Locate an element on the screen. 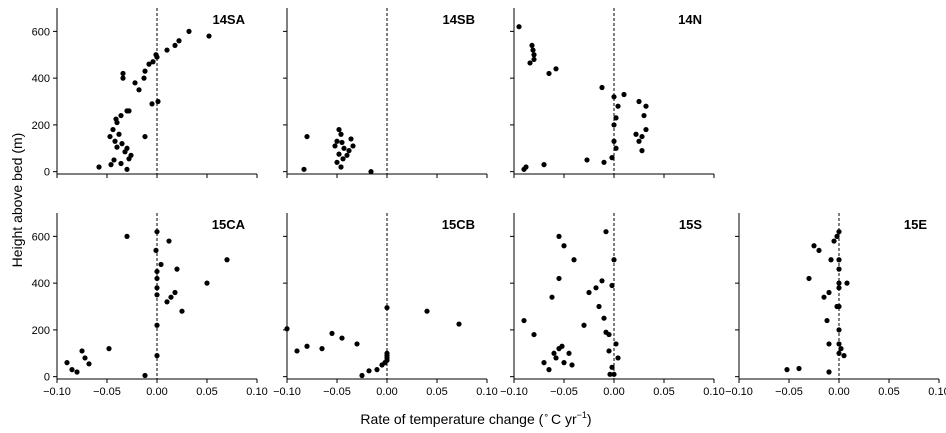  x-tick: 0.10 is located at coordinates (714, 388).